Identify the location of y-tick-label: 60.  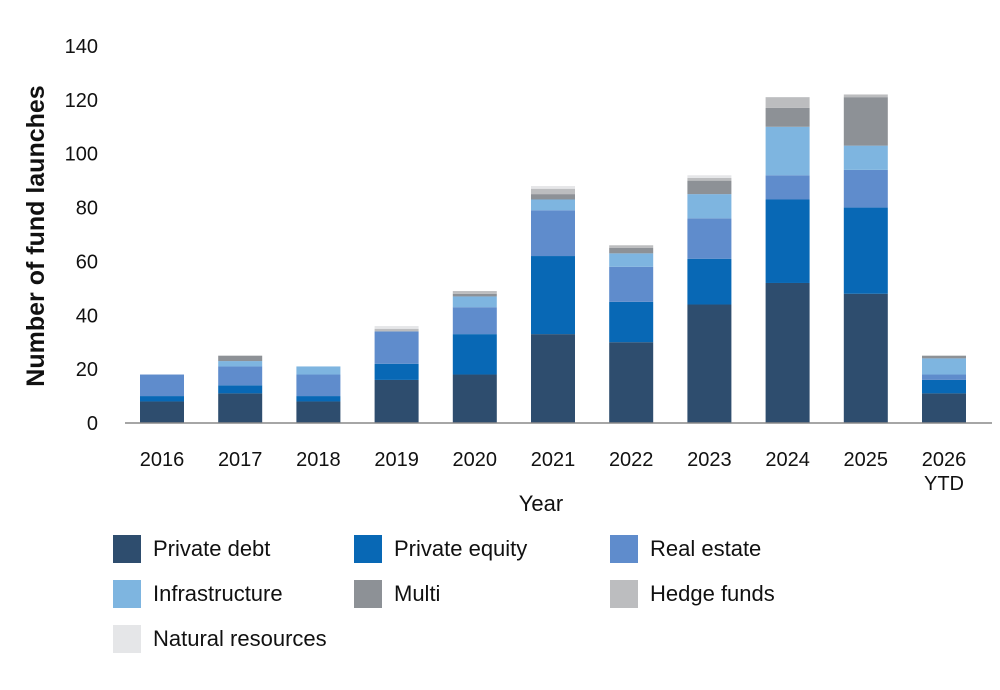
(87, 262).